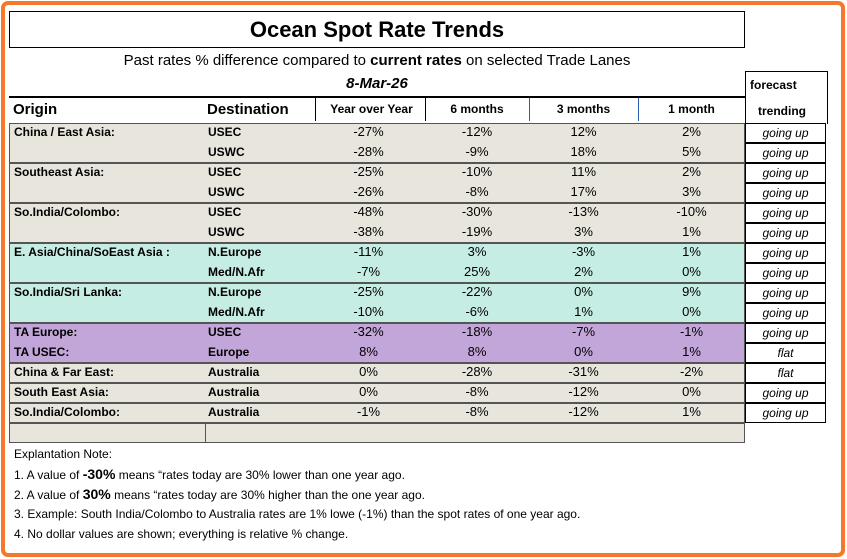  I want to click on cell-year-over-year: -7%, so click(368, 271).